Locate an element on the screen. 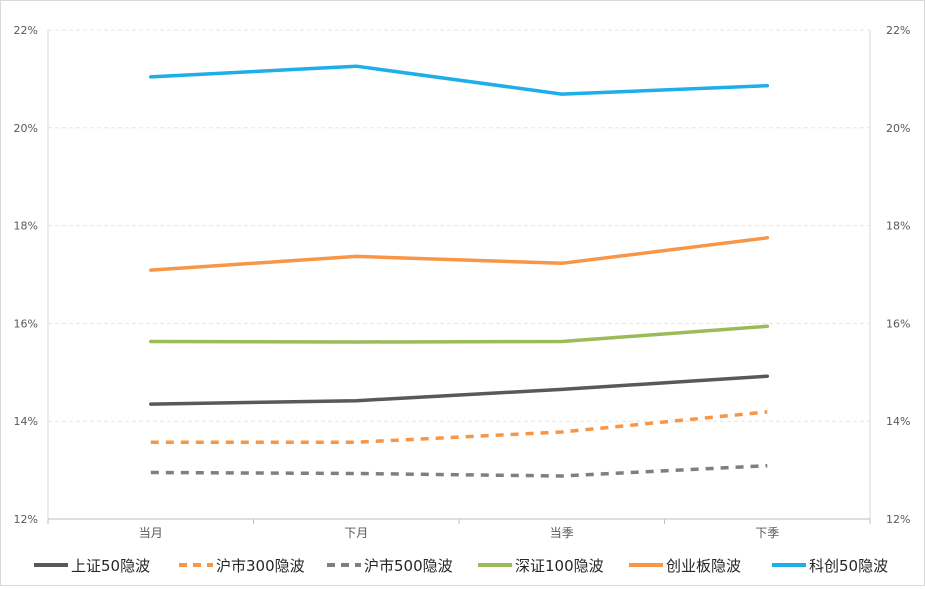  y-tick-label-right: 22% is located at coordinates (898, 30).